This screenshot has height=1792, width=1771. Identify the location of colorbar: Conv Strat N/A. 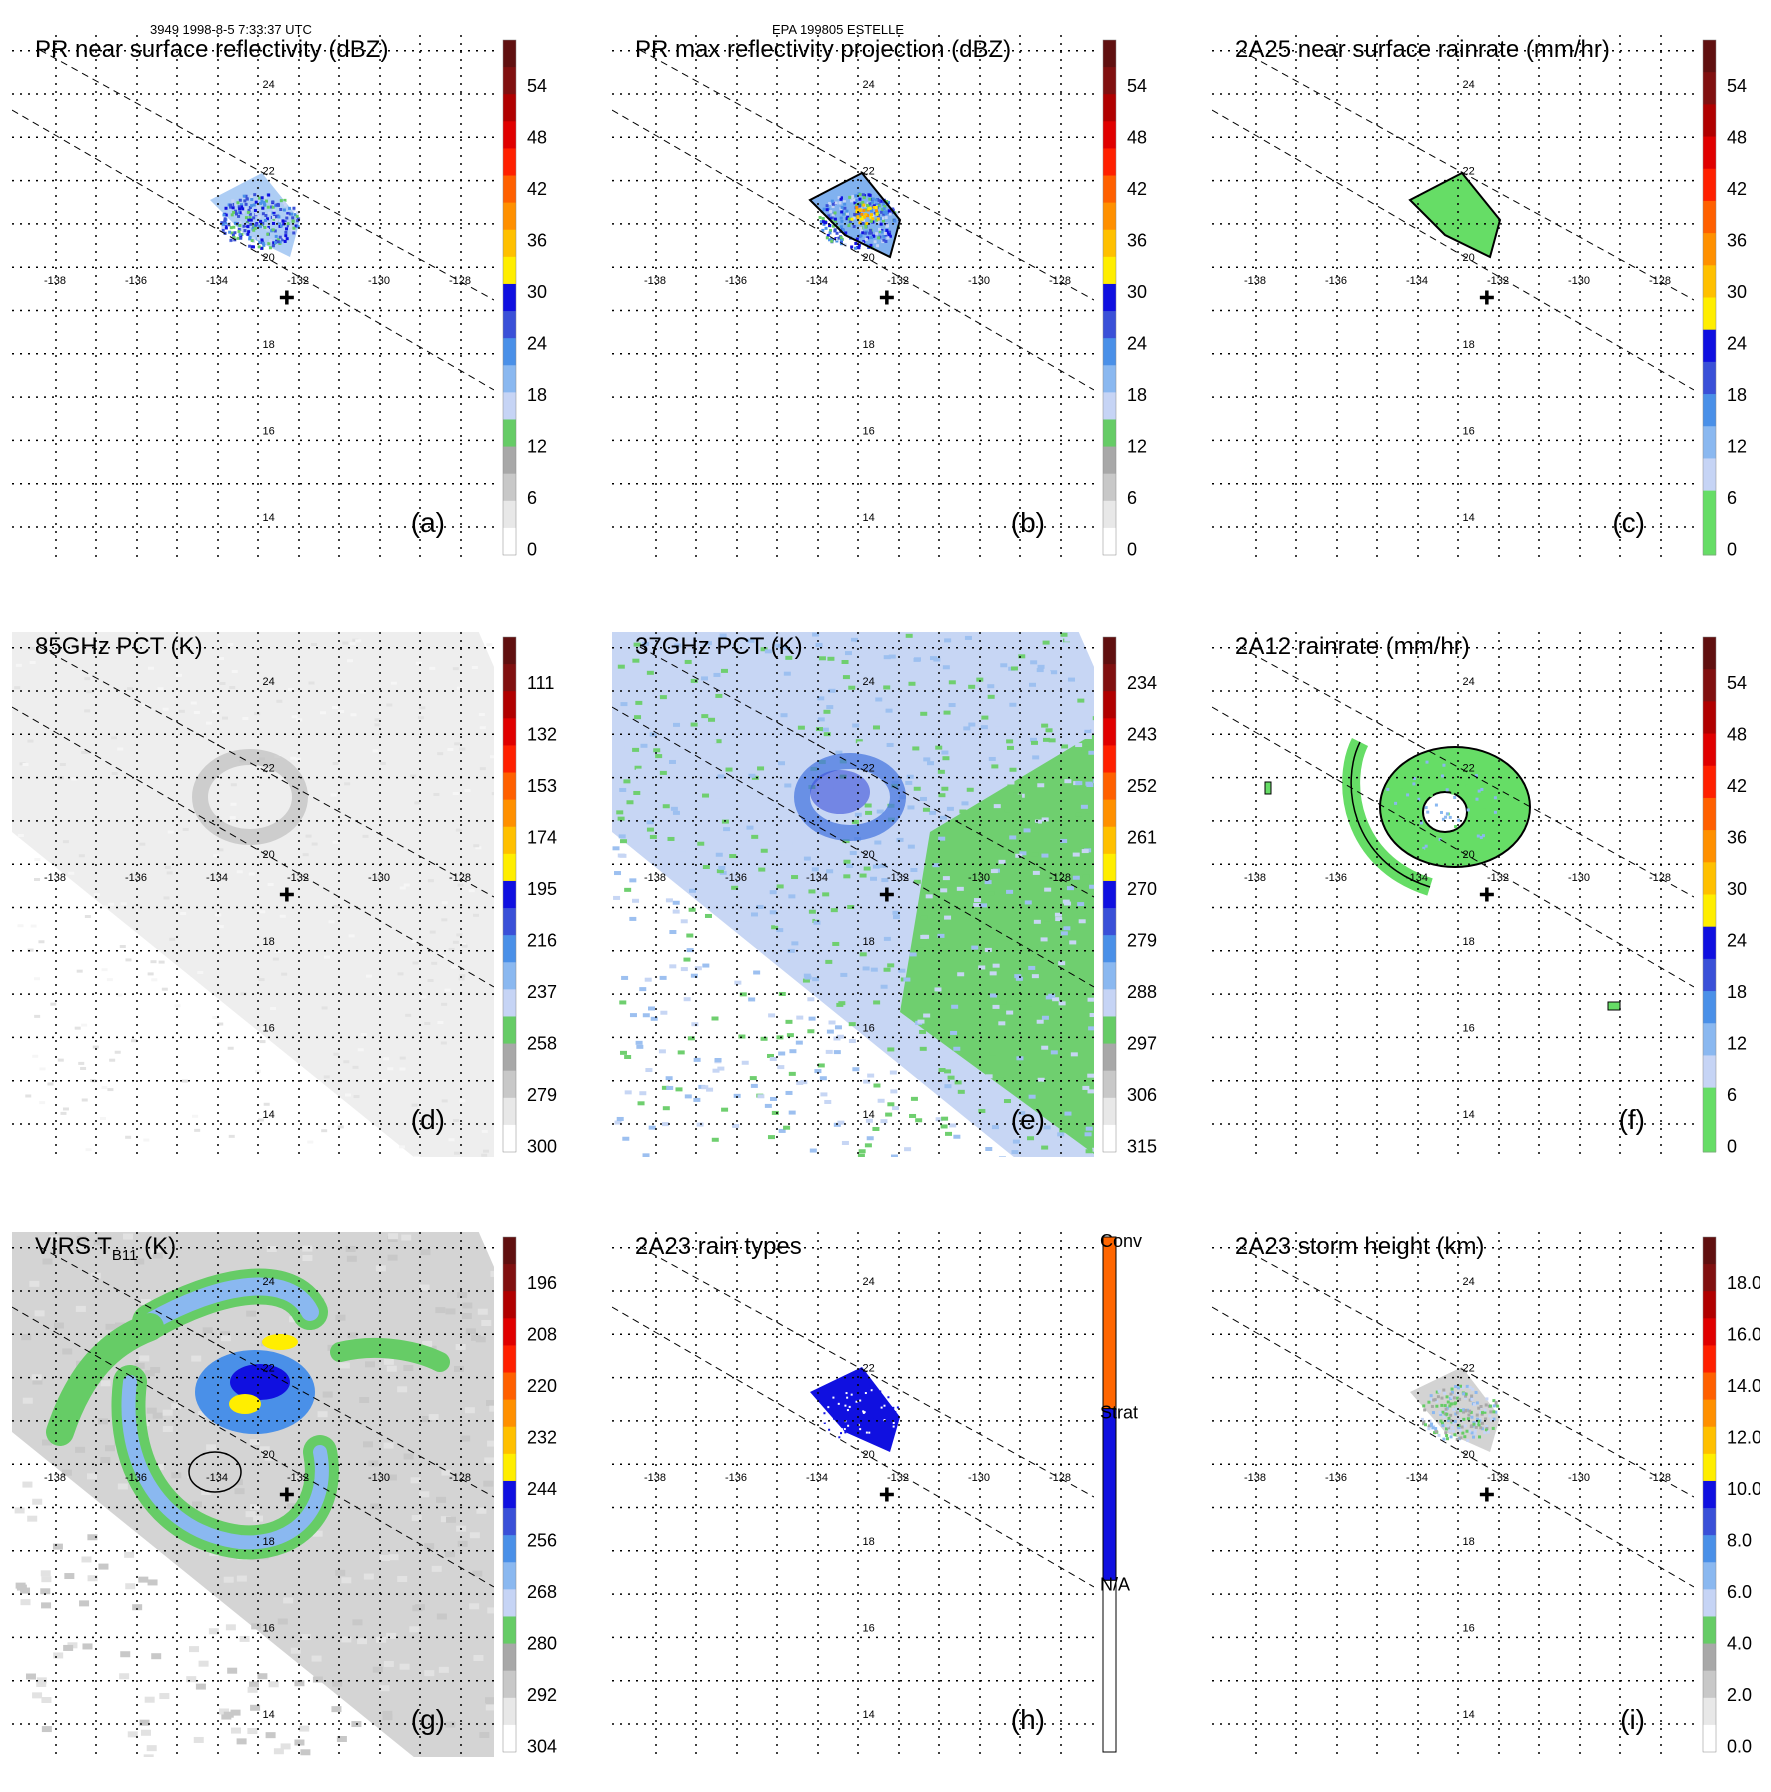
(1121, 1492).